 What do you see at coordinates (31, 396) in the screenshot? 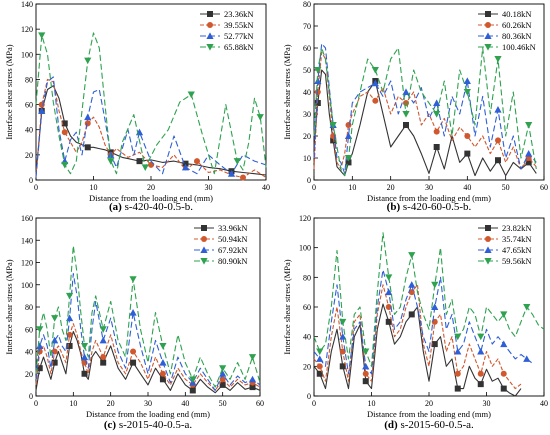
I see `y-tick-label: 0` at bounding box center [31, 396].